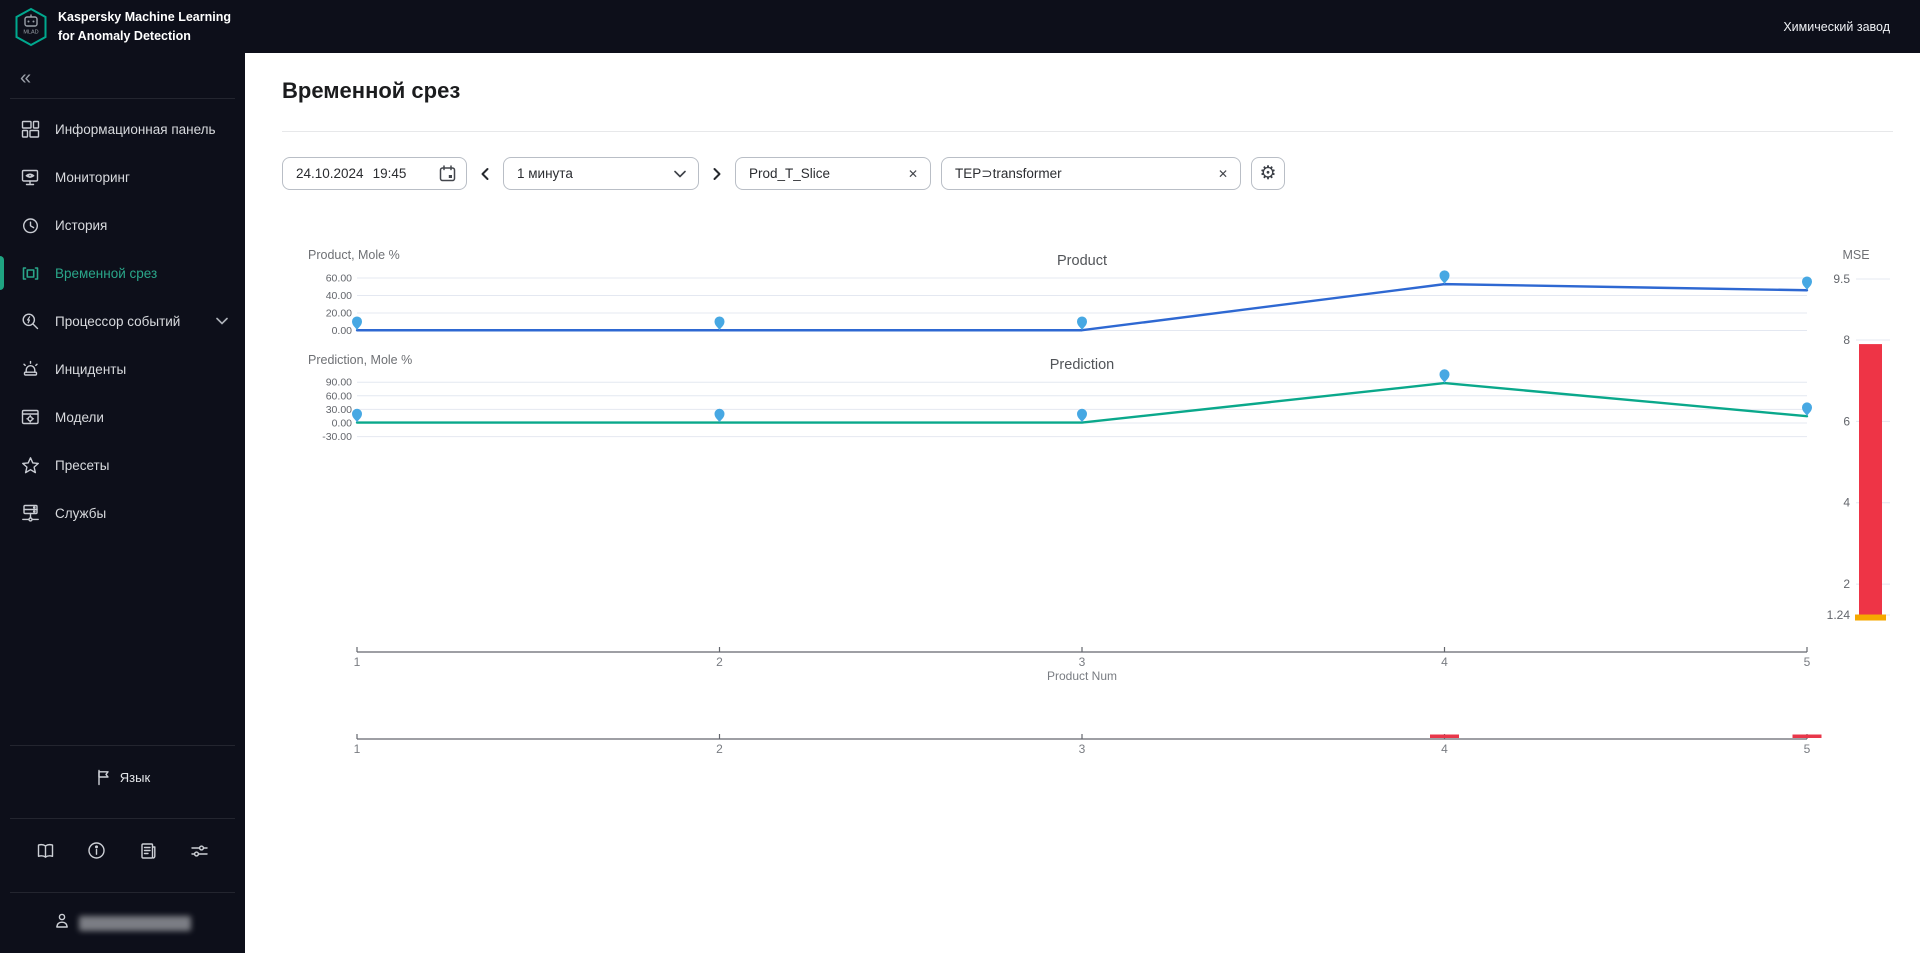  What do you see at coordinates (790, 173) in the screenshot?
I see `tag-label: Prod_T_Slice` at bounding box center [790, 173].